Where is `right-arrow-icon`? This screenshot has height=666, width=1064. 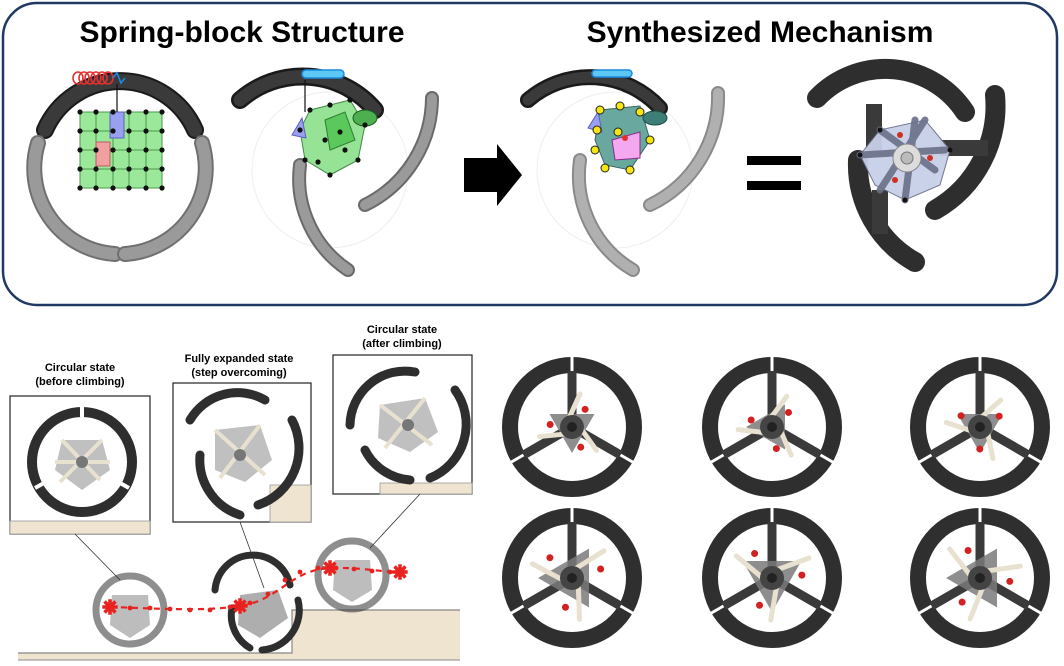 right-arrow-icon is located at coordinates (493, 175).